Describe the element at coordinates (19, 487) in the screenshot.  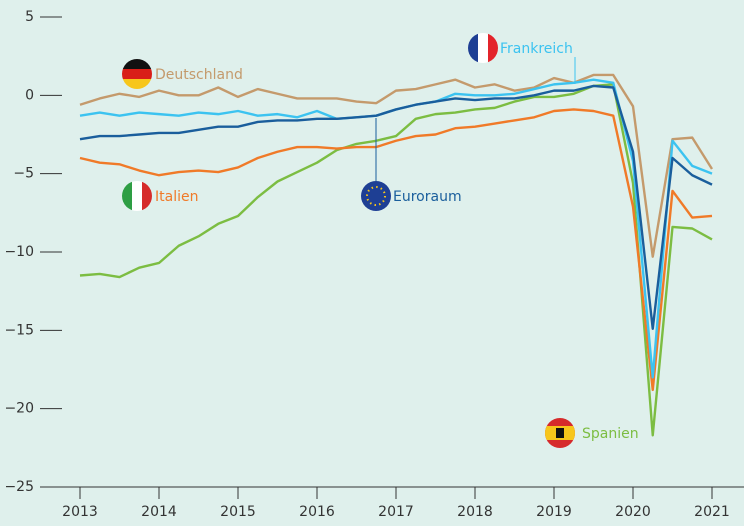
I see `y-tick-label: −25` at that location.